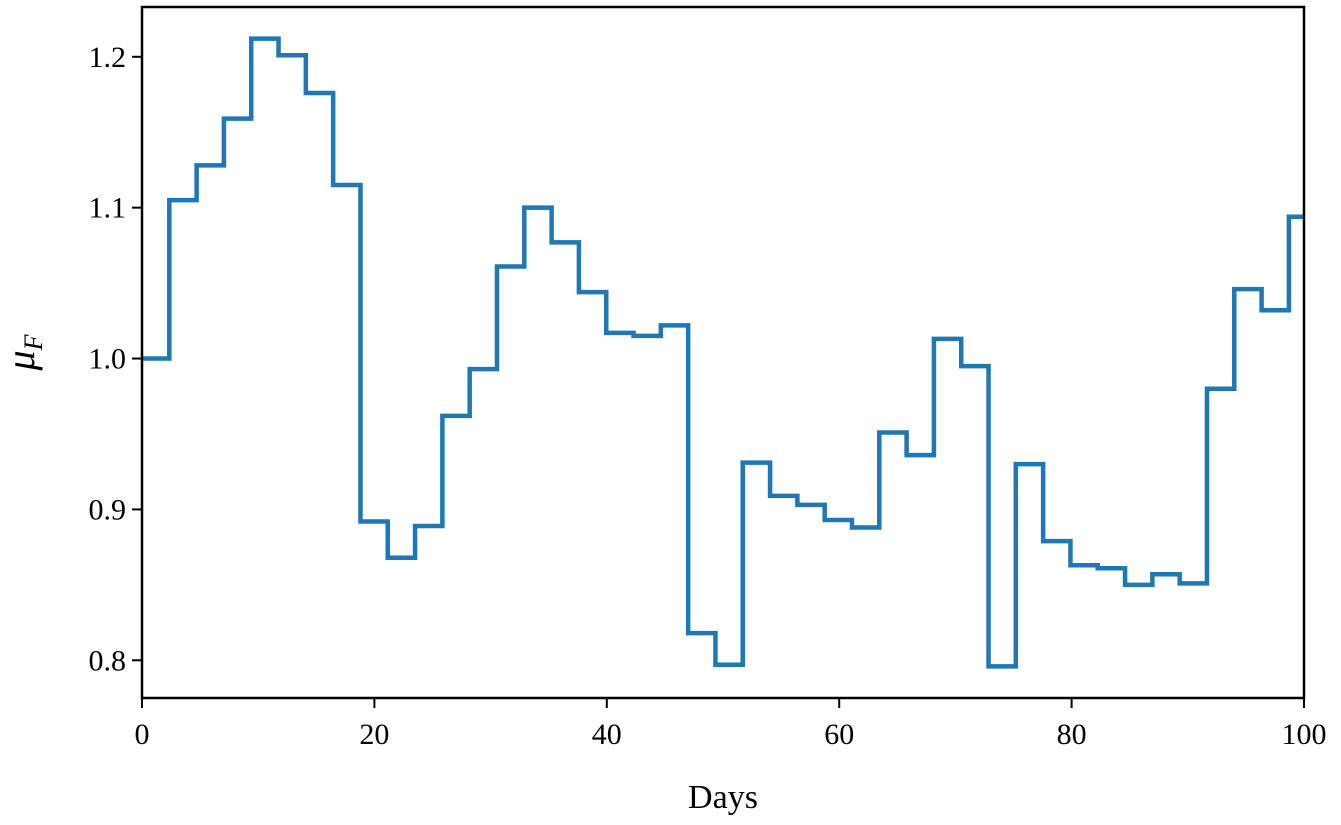 Image resolution: width=1341 pixels, height=825 pixels. What do you see at coordinates (108, 208) in the screenshot?
I see `y-tick-label: 1.1` at bounding box center [108, 208].